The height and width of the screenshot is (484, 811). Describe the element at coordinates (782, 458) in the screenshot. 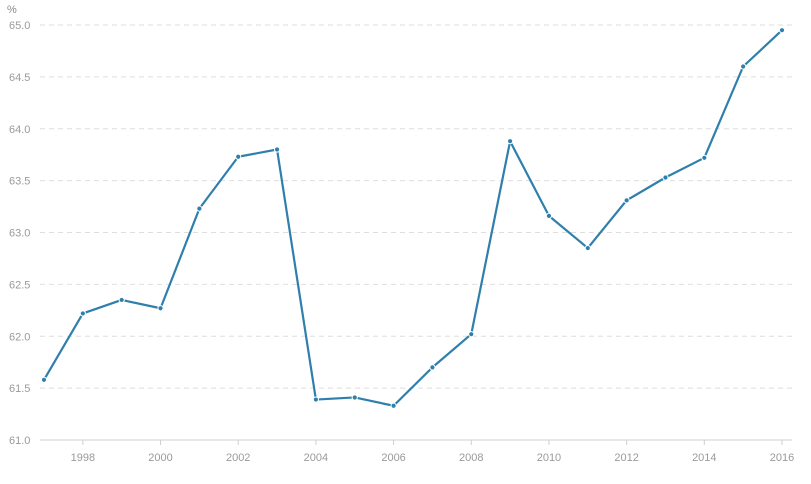

I see `x-tick-label: 2016` at that location.